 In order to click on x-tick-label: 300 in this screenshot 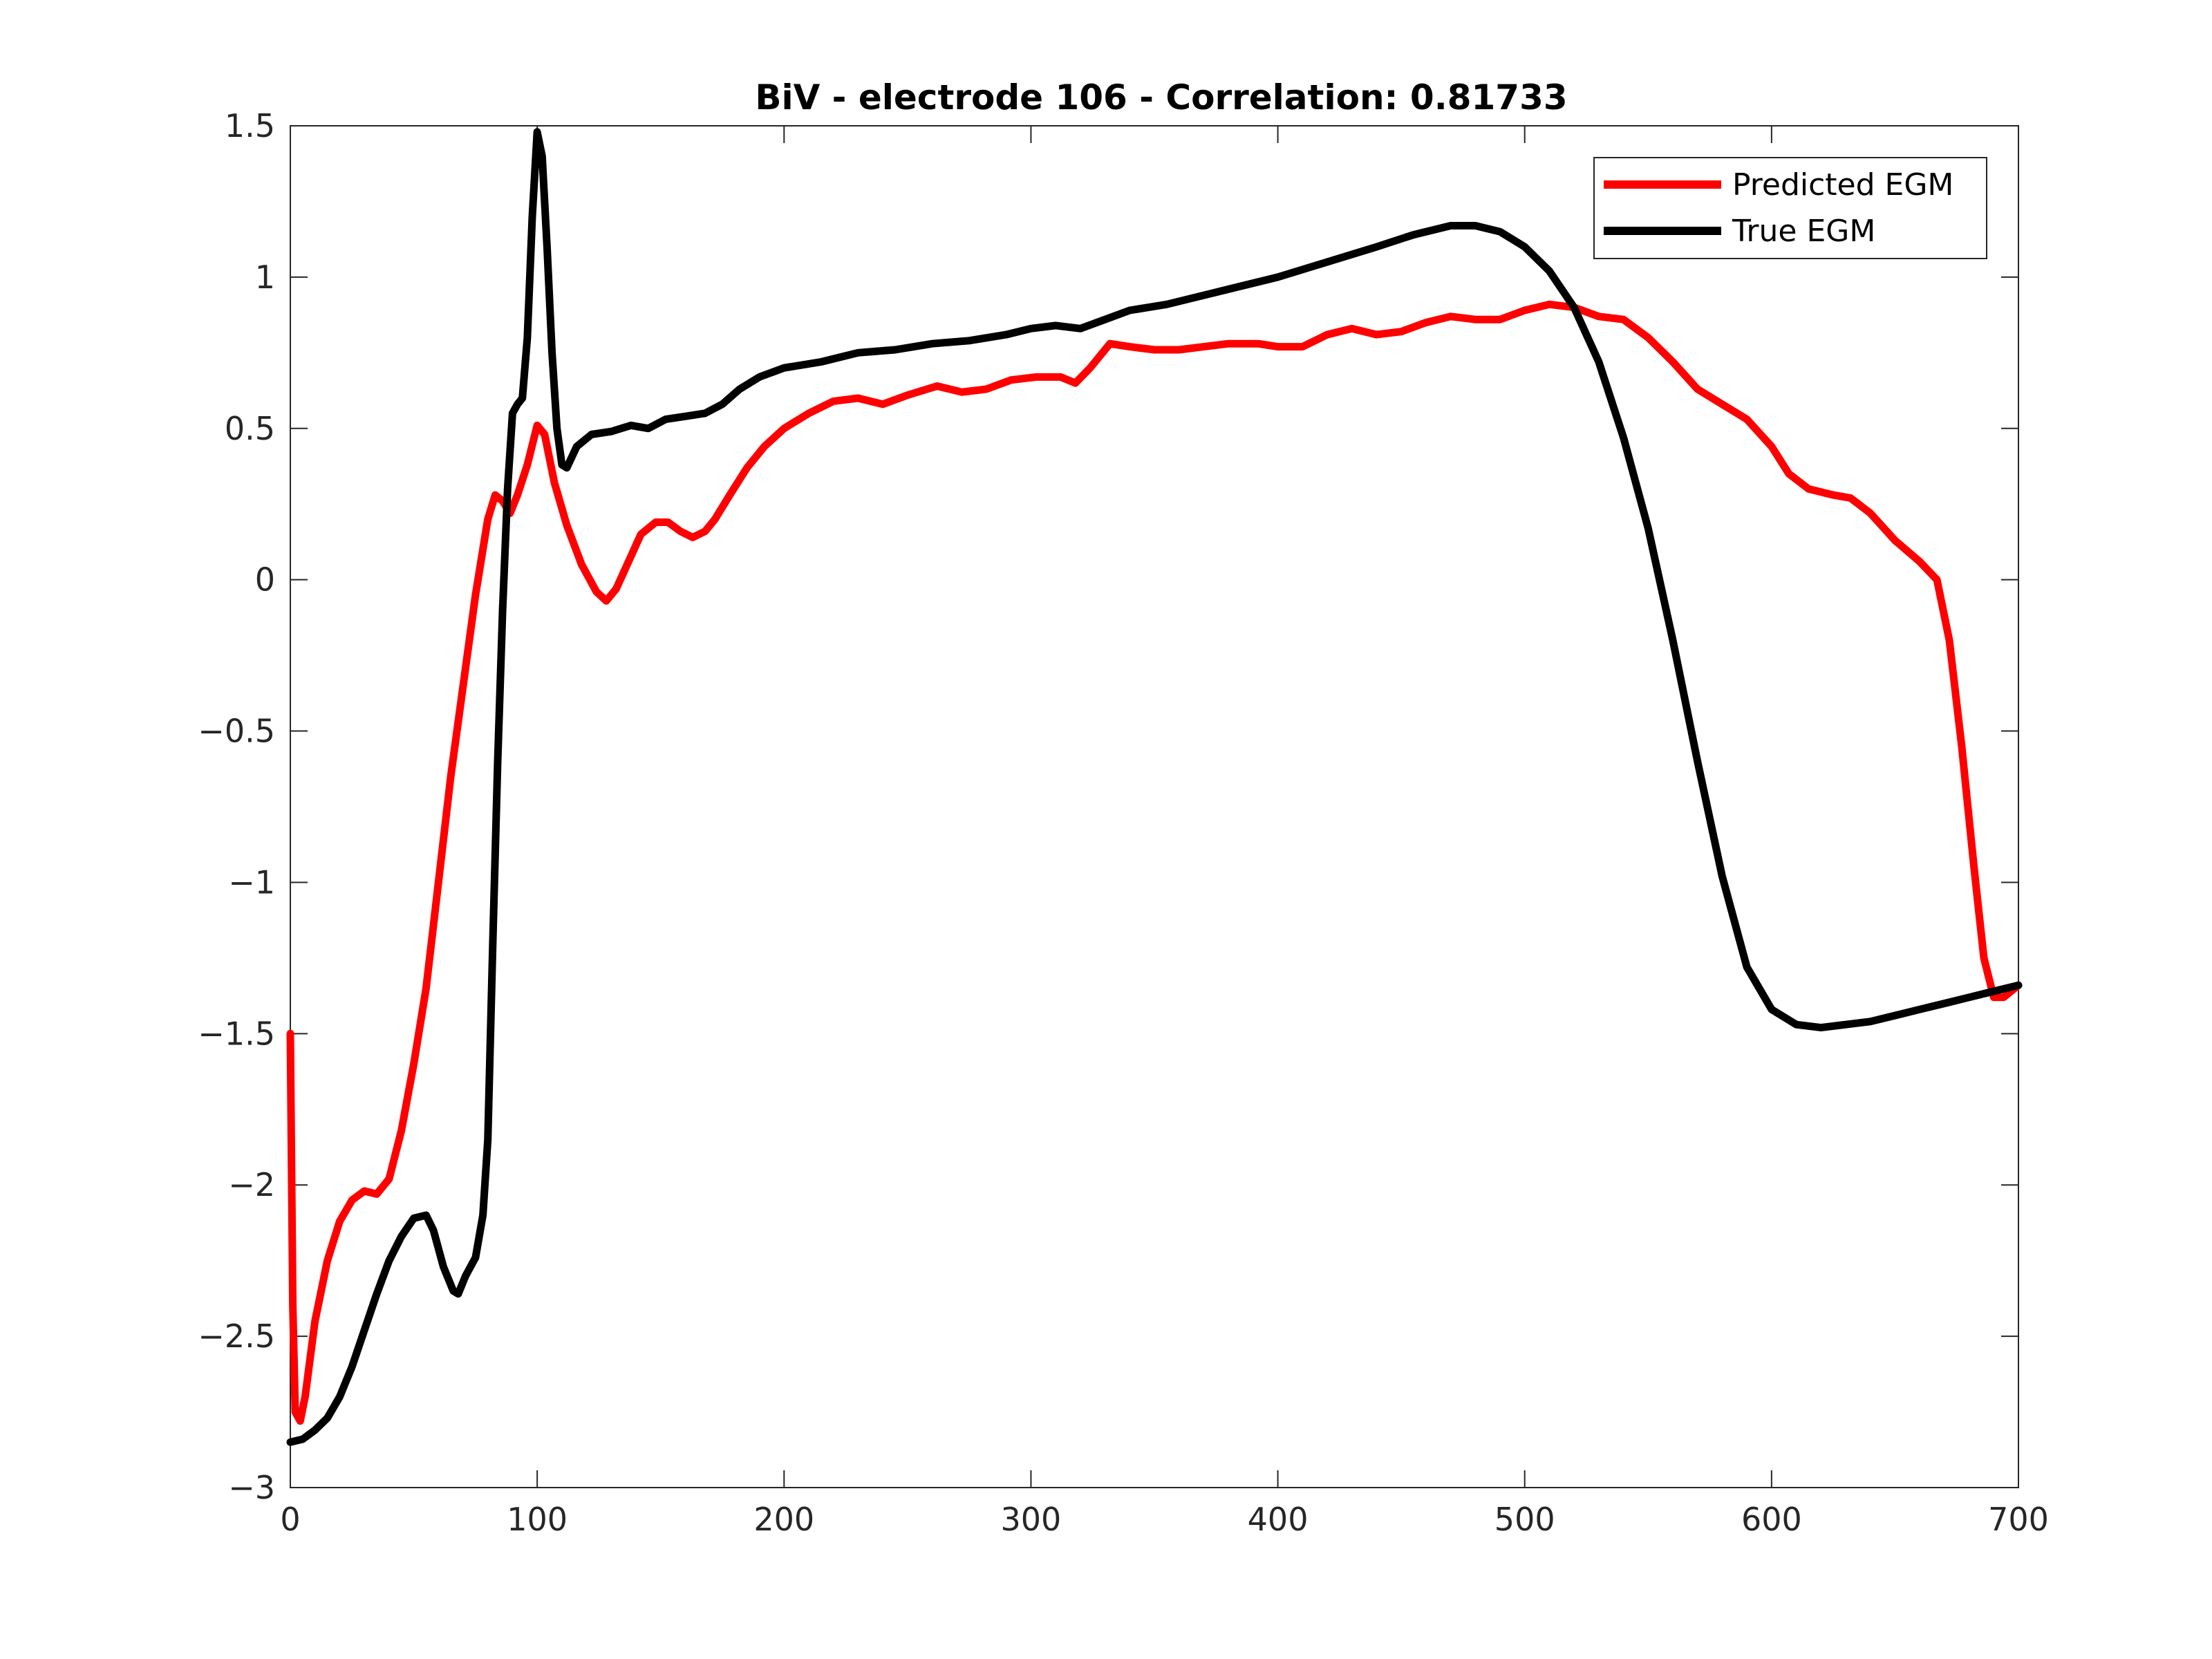, I will do `click(1031, 1520)`.